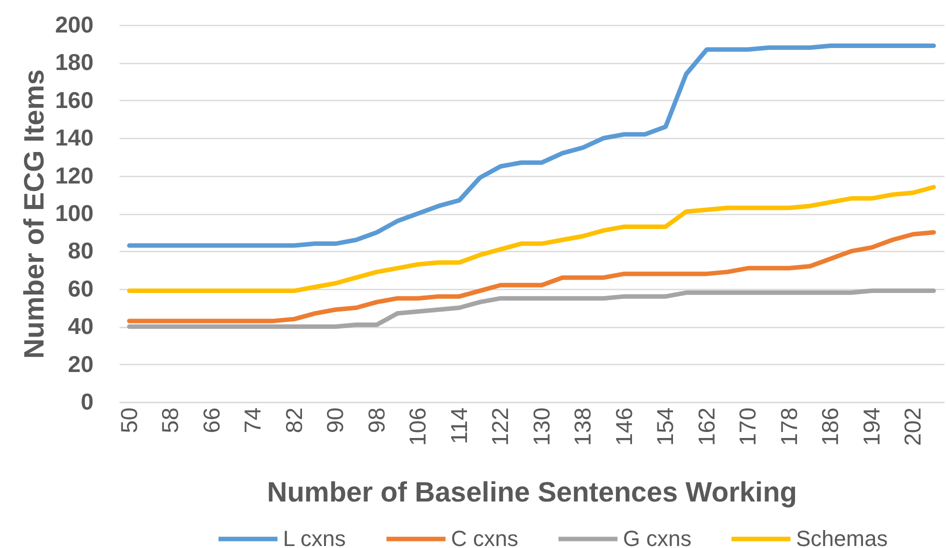  I want to click on x-tick-label: 50, so click(129, 421).